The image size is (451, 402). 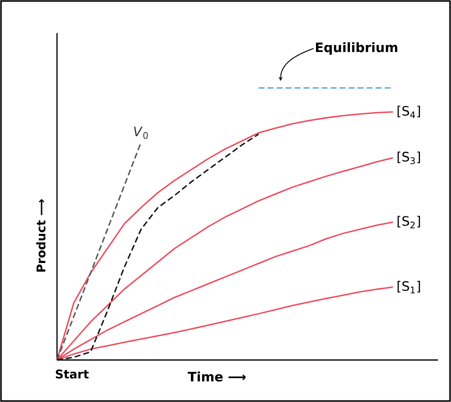 I want to click on x-axis-title: Time ⟶, so click(x=217, y=377).